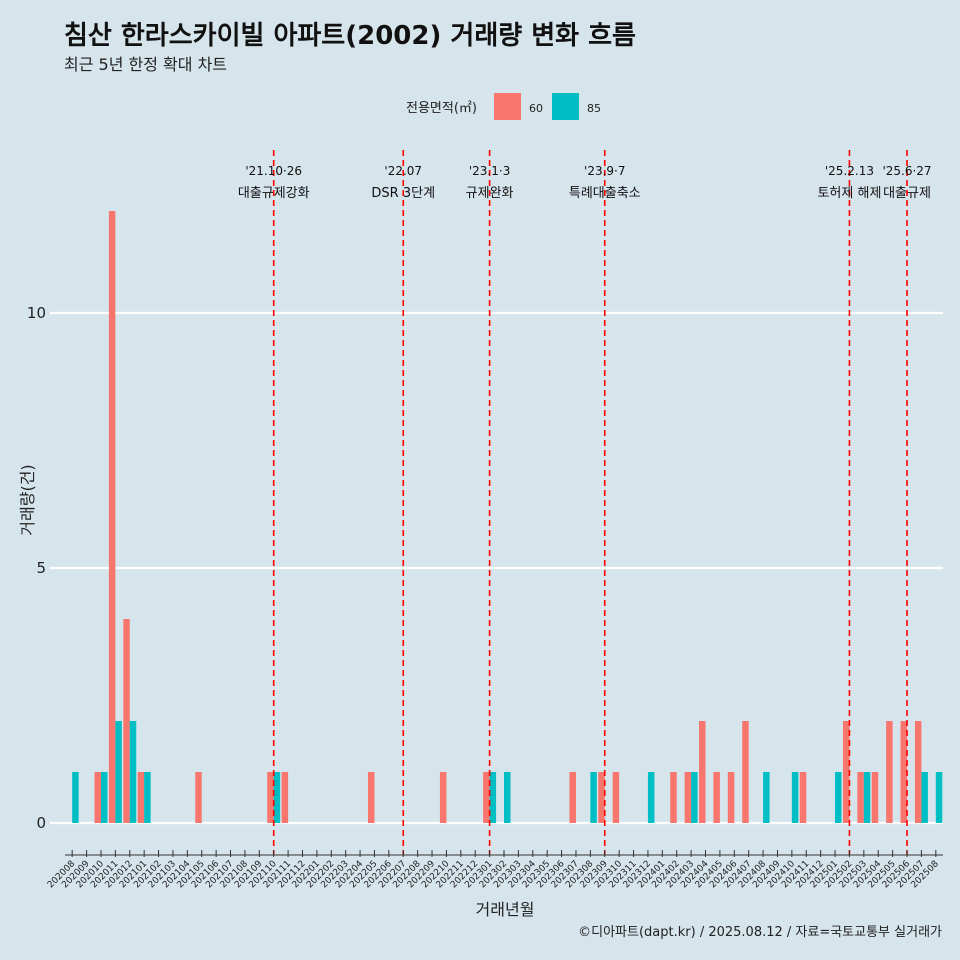 This screenshot has height=960, width=960. I want to click on y-axis-ticks: 0 5 10, so click(36, 568).